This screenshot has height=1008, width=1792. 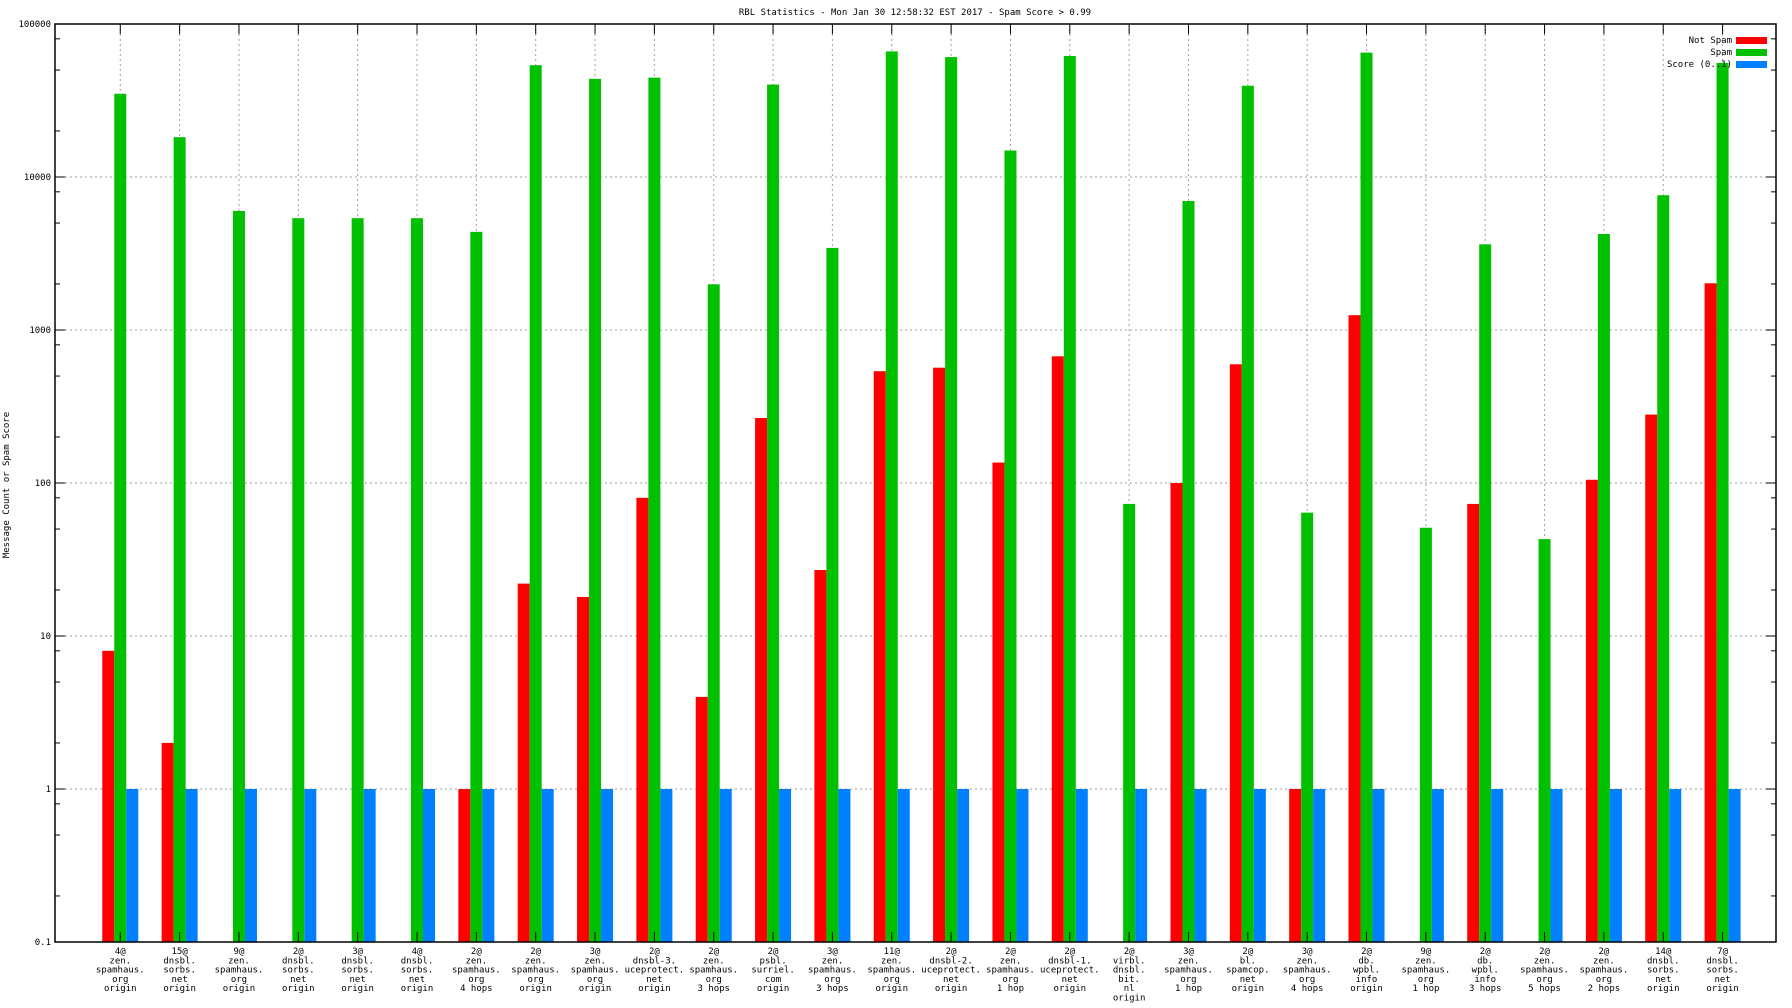 I want to click on x-tick-label-line: 7@, so click(x=1722, y=952).